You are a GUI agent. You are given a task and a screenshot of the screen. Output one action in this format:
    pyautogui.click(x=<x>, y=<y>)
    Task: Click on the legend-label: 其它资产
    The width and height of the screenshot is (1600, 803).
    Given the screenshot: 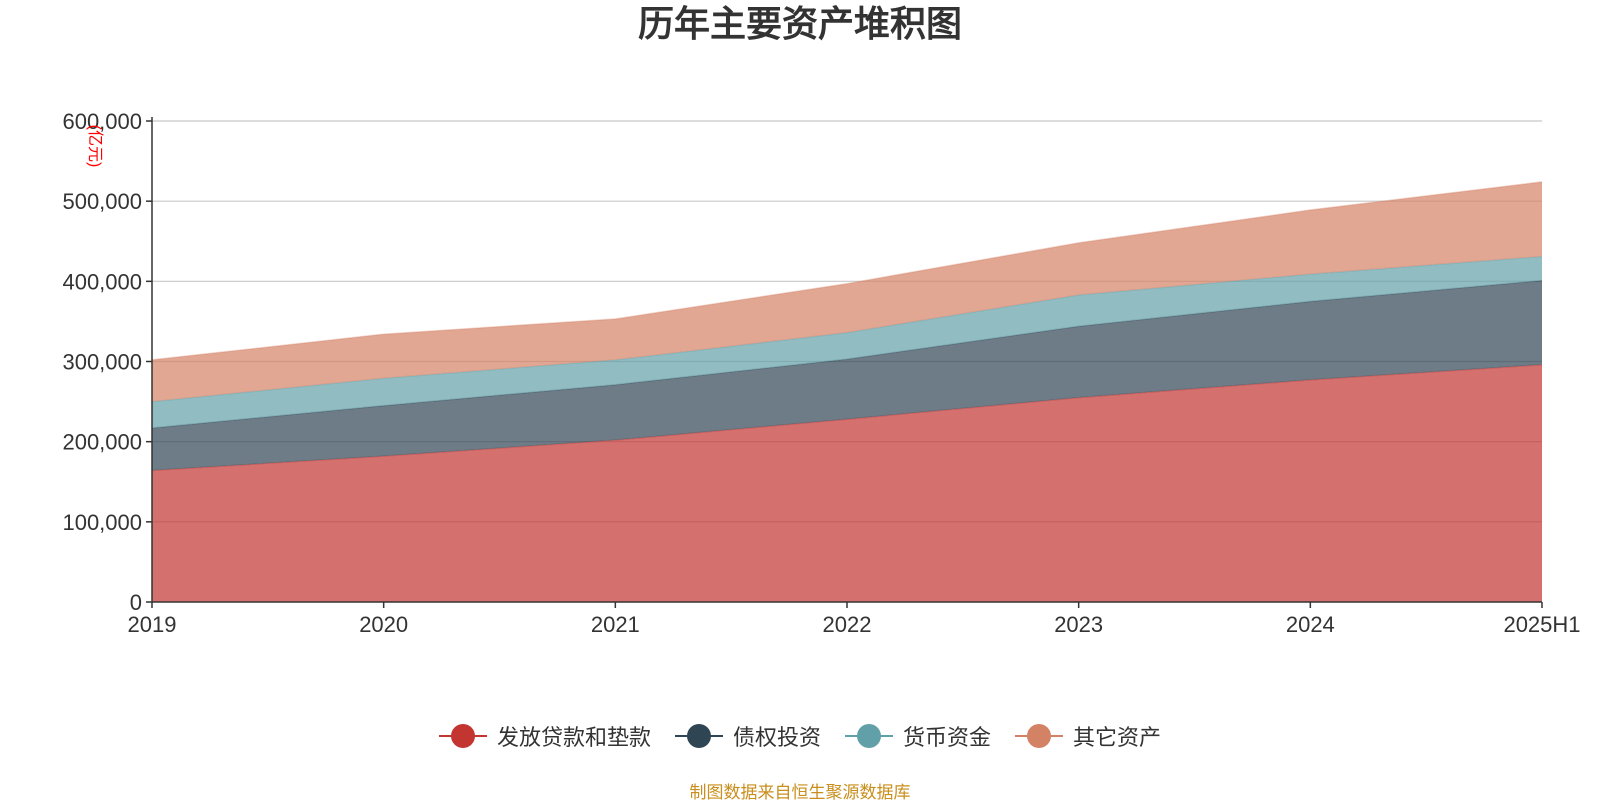 What is the action you would take?
    pyautogui.click(x=1117, y=737)
    